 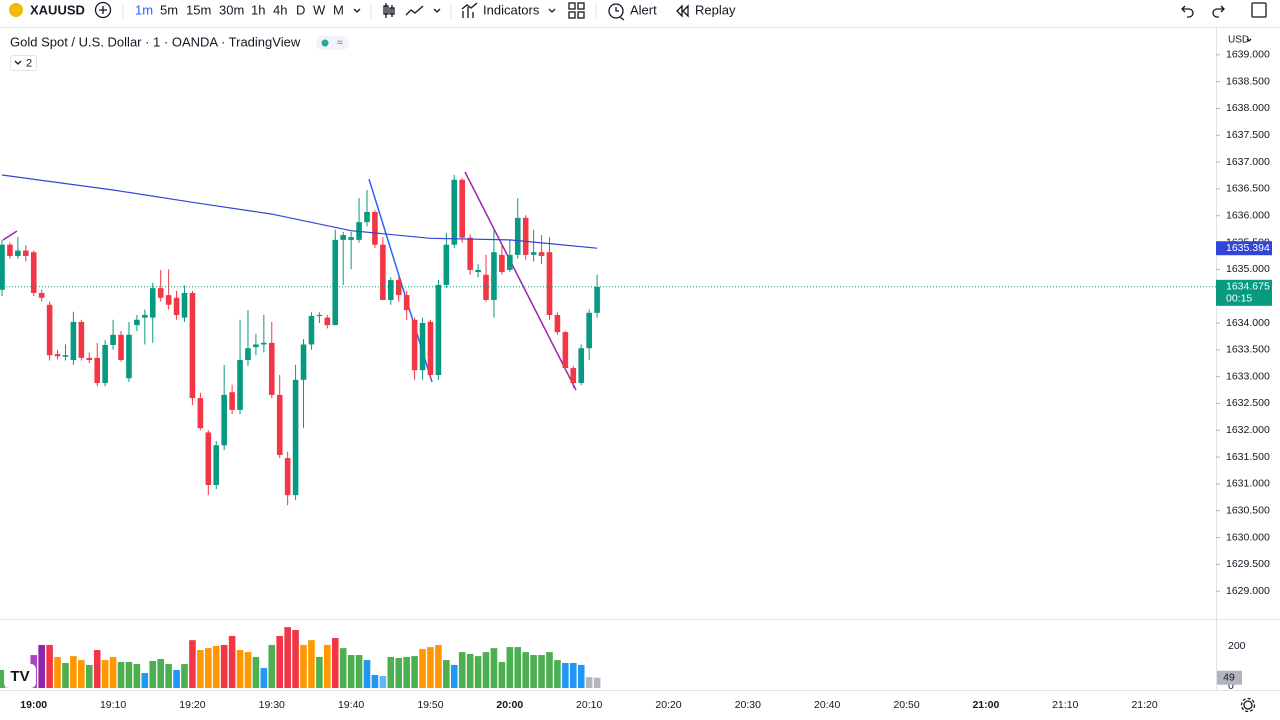 I want to click on y-tick-label: 1633.000, so click(x=1248, y=376).